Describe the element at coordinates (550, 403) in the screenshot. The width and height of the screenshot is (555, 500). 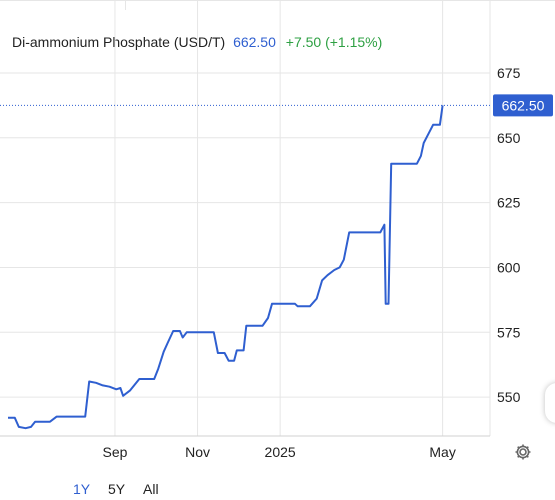
I see `scroll-handle` at that location.